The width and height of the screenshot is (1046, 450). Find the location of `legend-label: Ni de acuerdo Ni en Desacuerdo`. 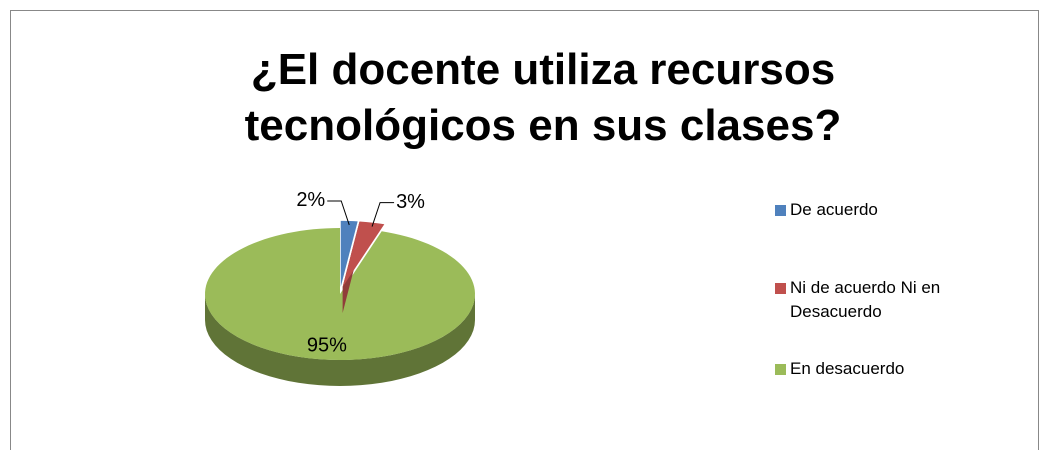

legend-label: Ni de acuerdo Ni en Desacuerdo is located at coordinates (865, 299).